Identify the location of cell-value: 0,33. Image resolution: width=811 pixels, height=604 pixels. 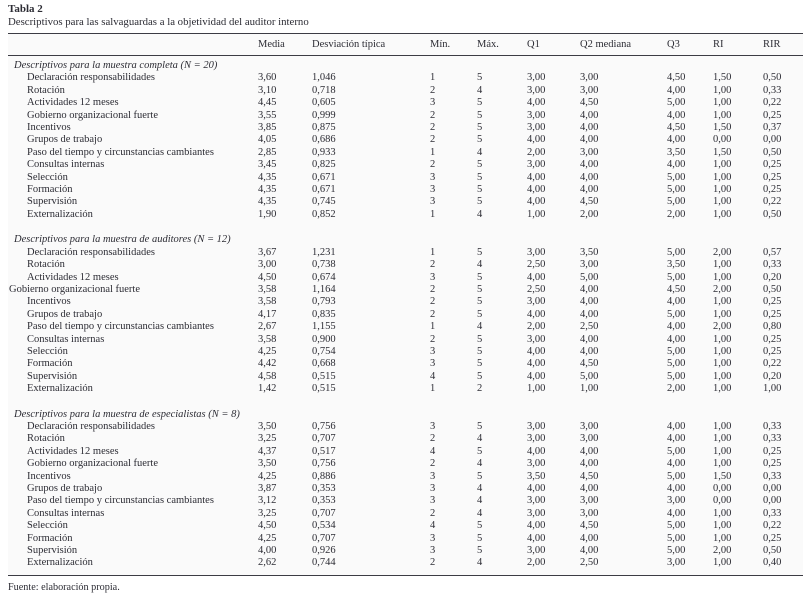
(772, 476).